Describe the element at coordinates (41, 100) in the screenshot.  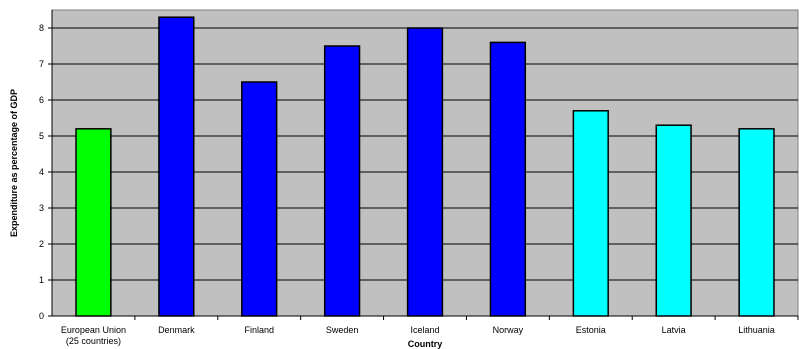
I see `y-tick-label: 6` at that location.